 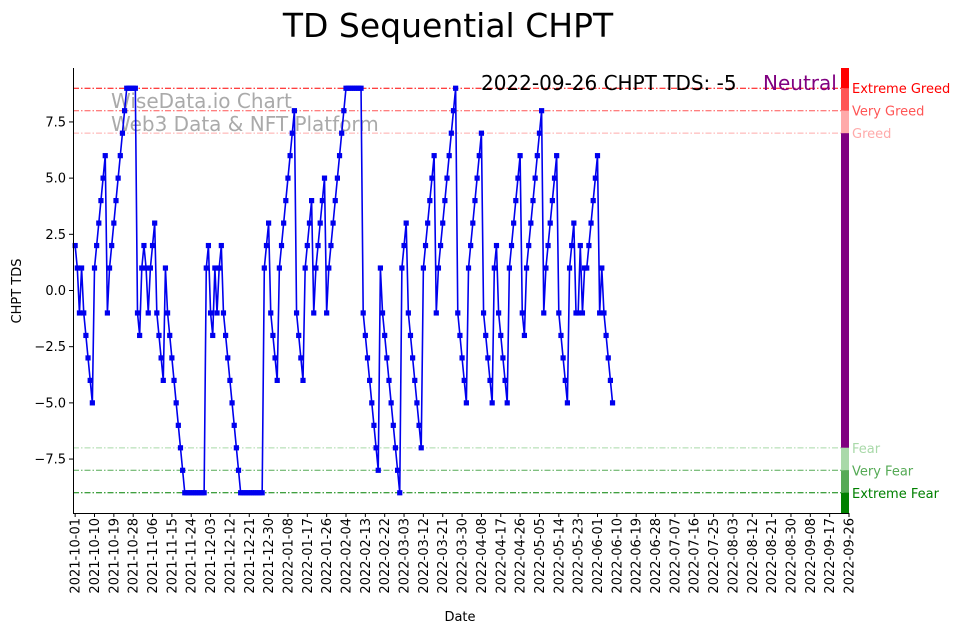 What do you see at coordinates (17, 291) in the screenshot?
I see `y-axis-label: CHPT TDS` at bounding box center [17, 291].